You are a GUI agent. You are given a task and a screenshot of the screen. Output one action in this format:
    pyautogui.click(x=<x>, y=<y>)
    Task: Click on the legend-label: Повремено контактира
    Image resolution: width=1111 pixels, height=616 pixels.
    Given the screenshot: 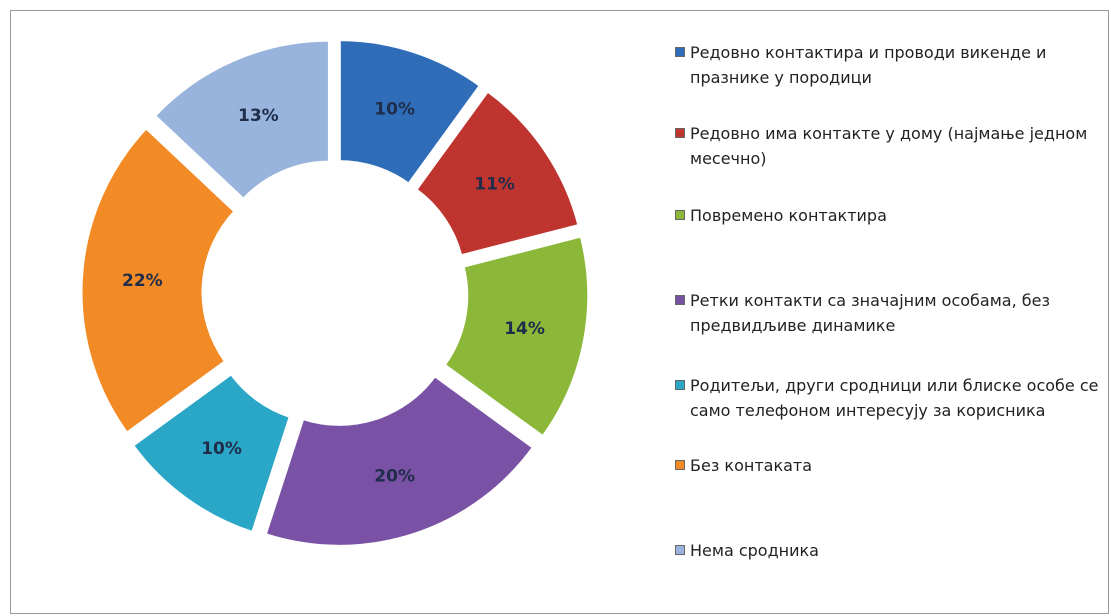 What is the action you would take?
    pyautogui.click(x=788, y=215)
    